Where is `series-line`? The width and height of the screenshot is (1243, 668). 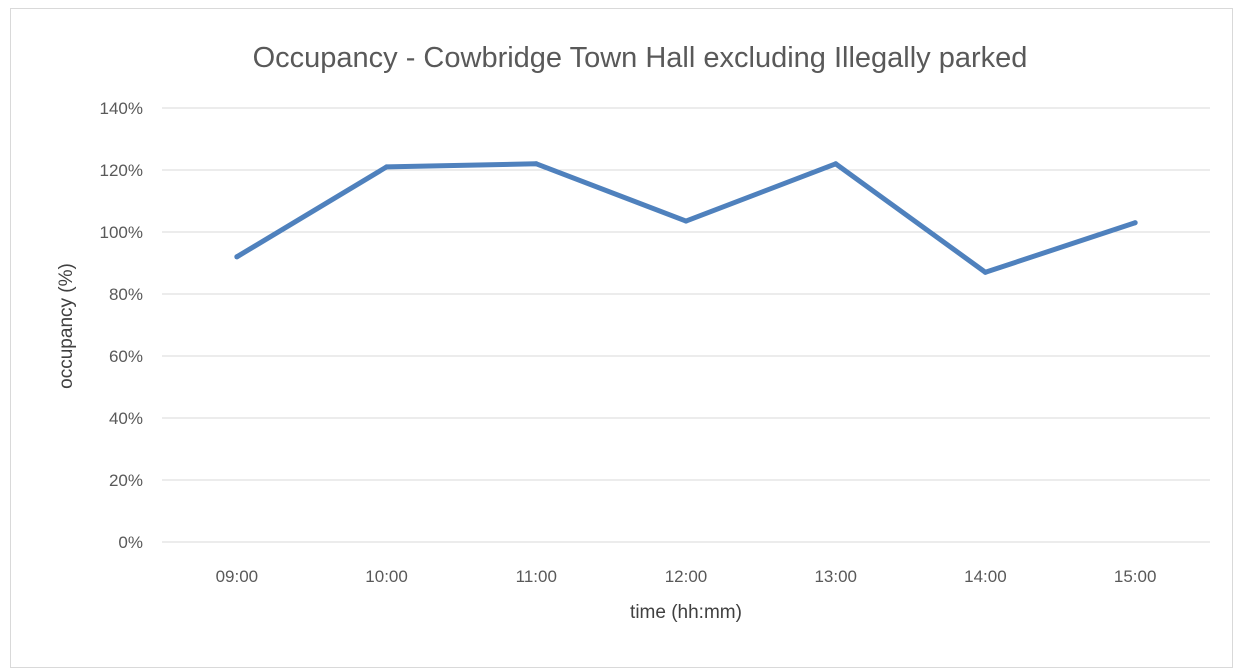 series-line is located at coordinates (686, 218).